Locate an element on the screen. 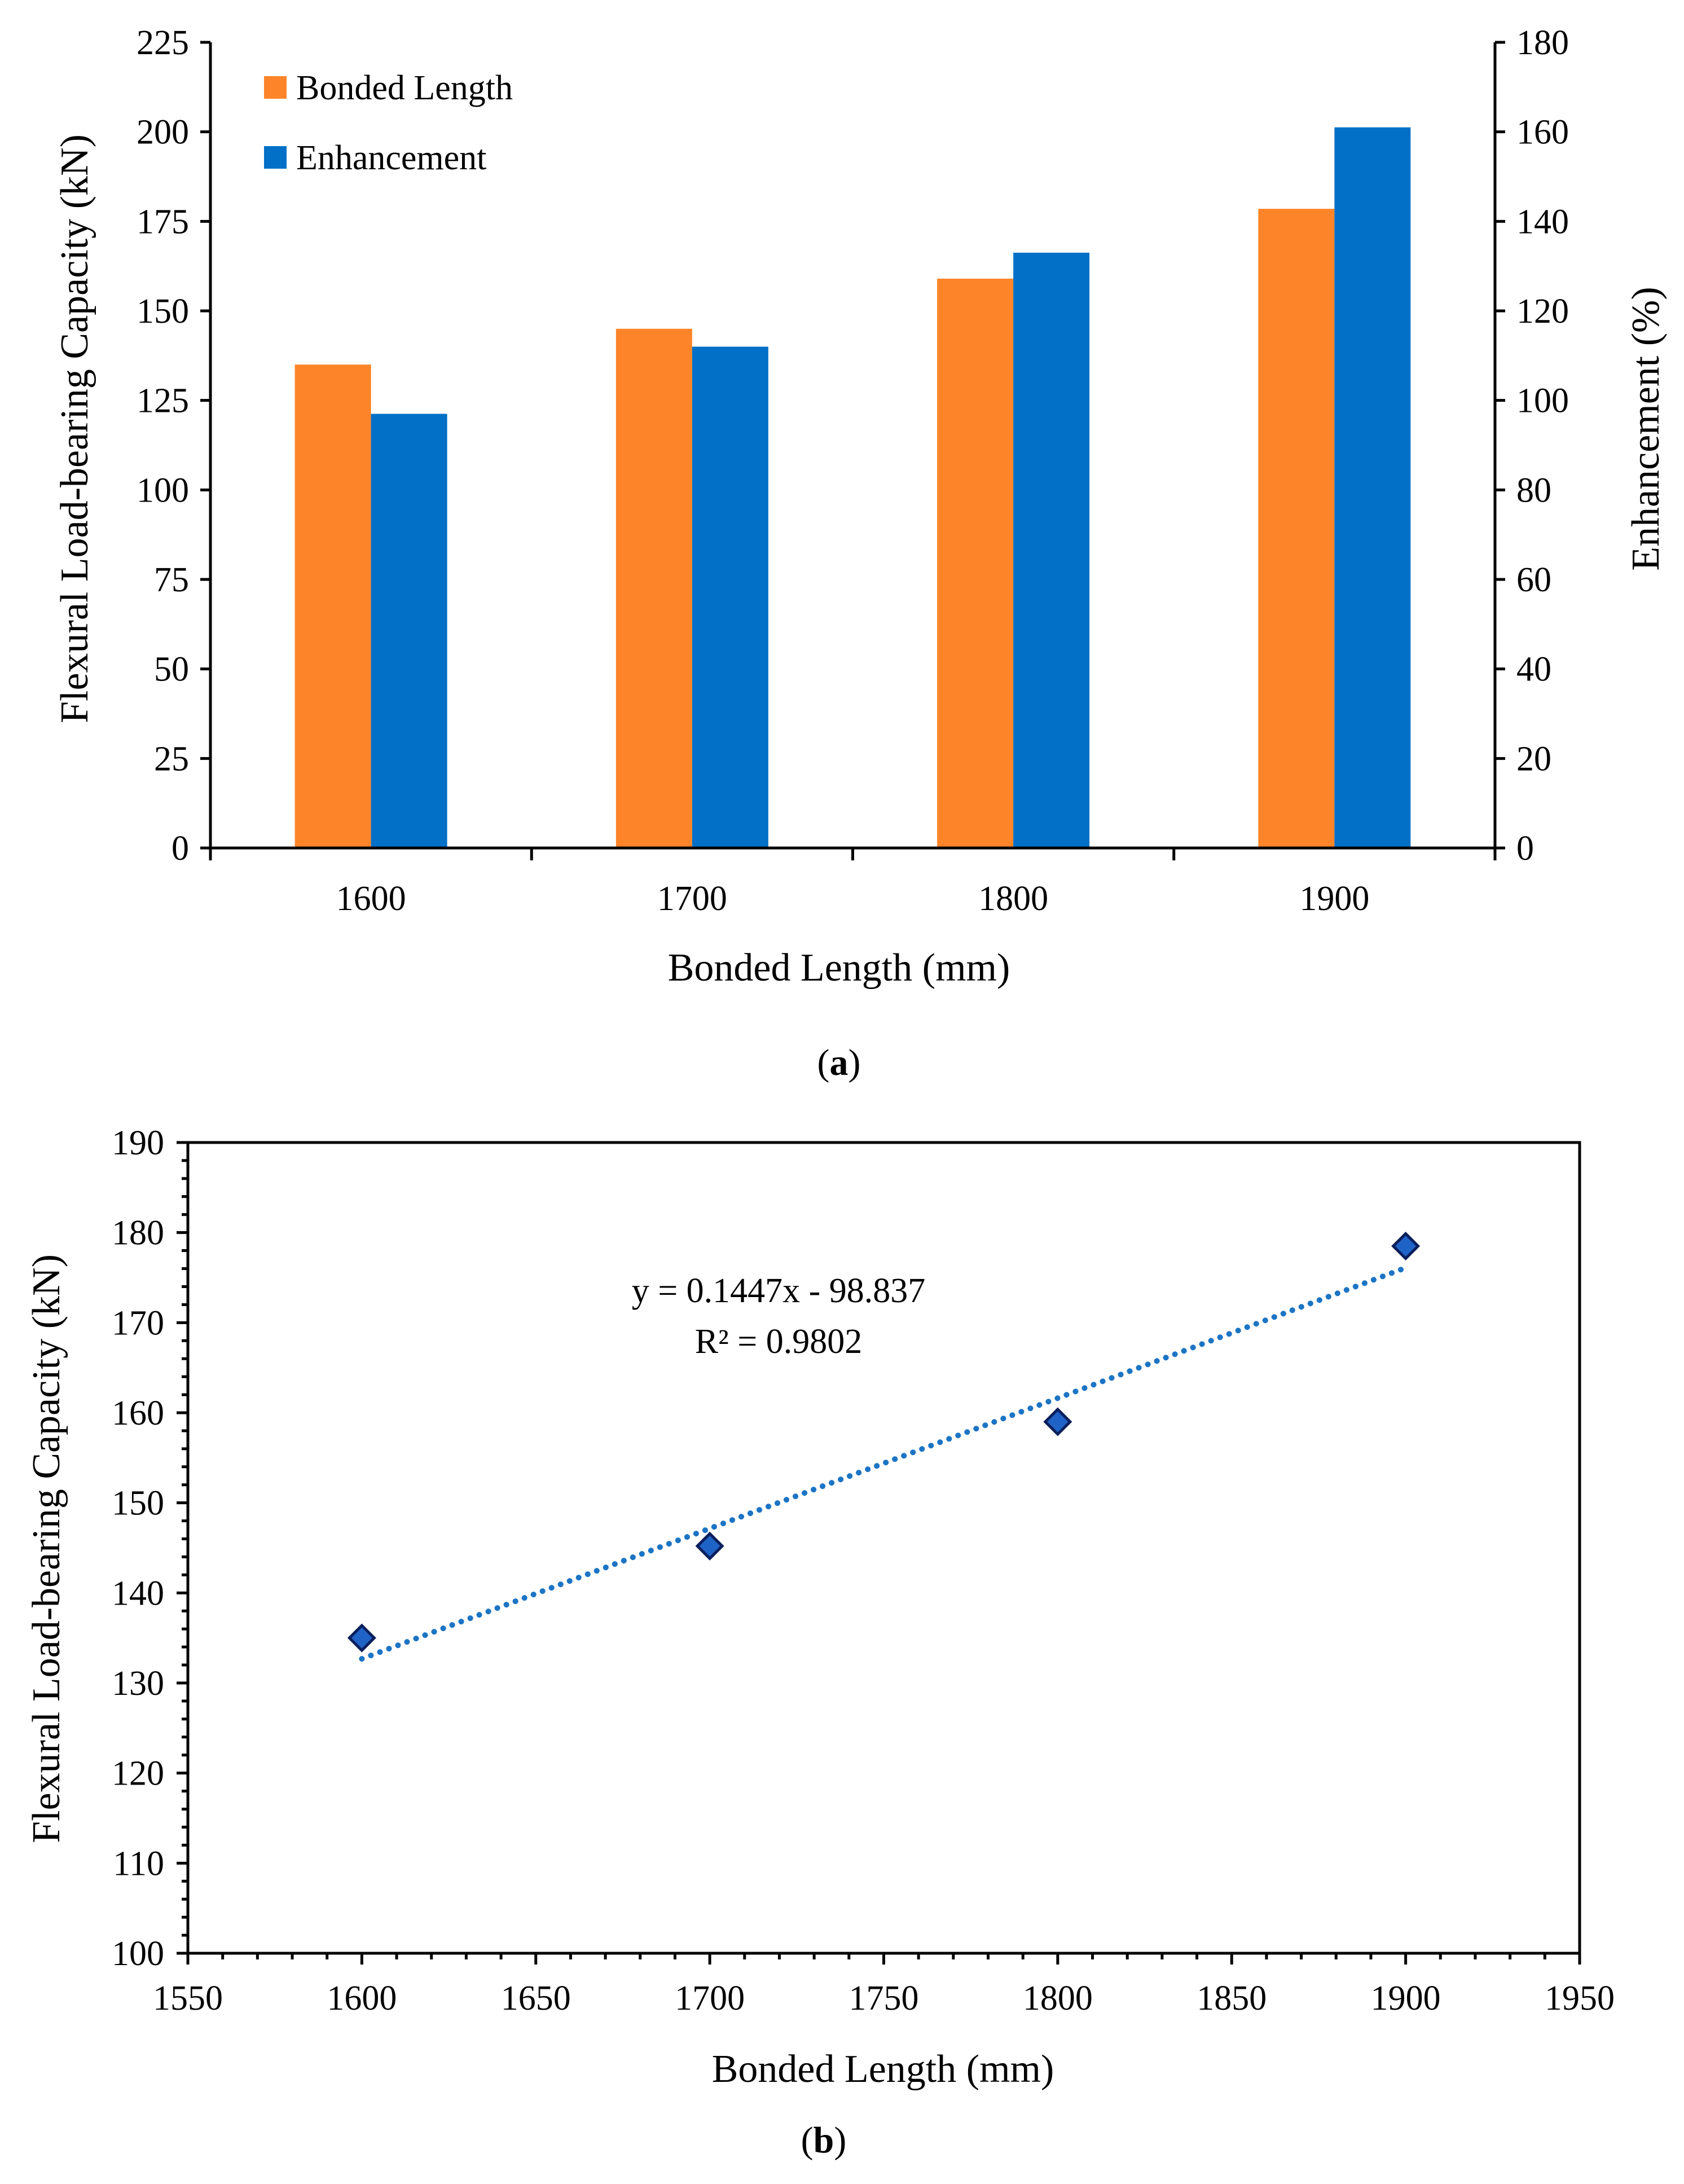 The width and height of the screenshot is (1684, 2184). legend-label-bonded-length: Bonded Length is located at coordinates (404, 88).